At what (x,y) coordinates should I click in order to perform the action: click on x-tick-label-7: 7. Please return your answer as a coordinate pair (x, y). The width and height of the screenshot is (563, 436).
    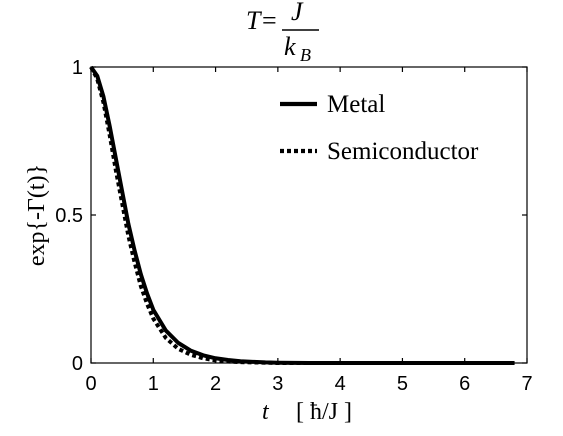
    Looking at the image, I should click on (526, 384).